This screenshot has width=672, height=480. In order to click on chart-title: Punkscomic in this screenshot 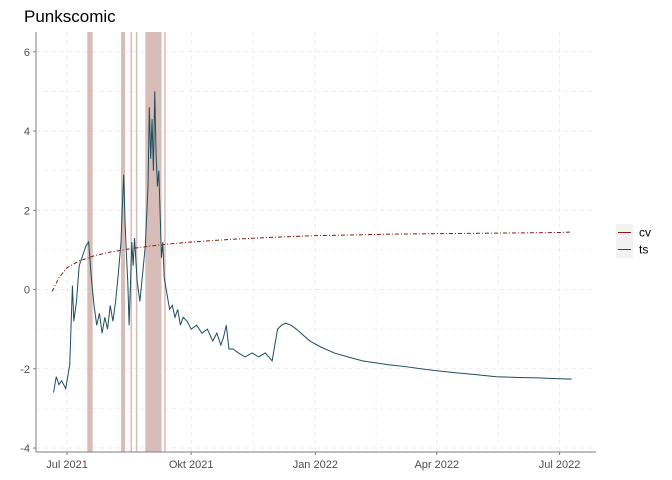, I will do `click(70, 16)`.